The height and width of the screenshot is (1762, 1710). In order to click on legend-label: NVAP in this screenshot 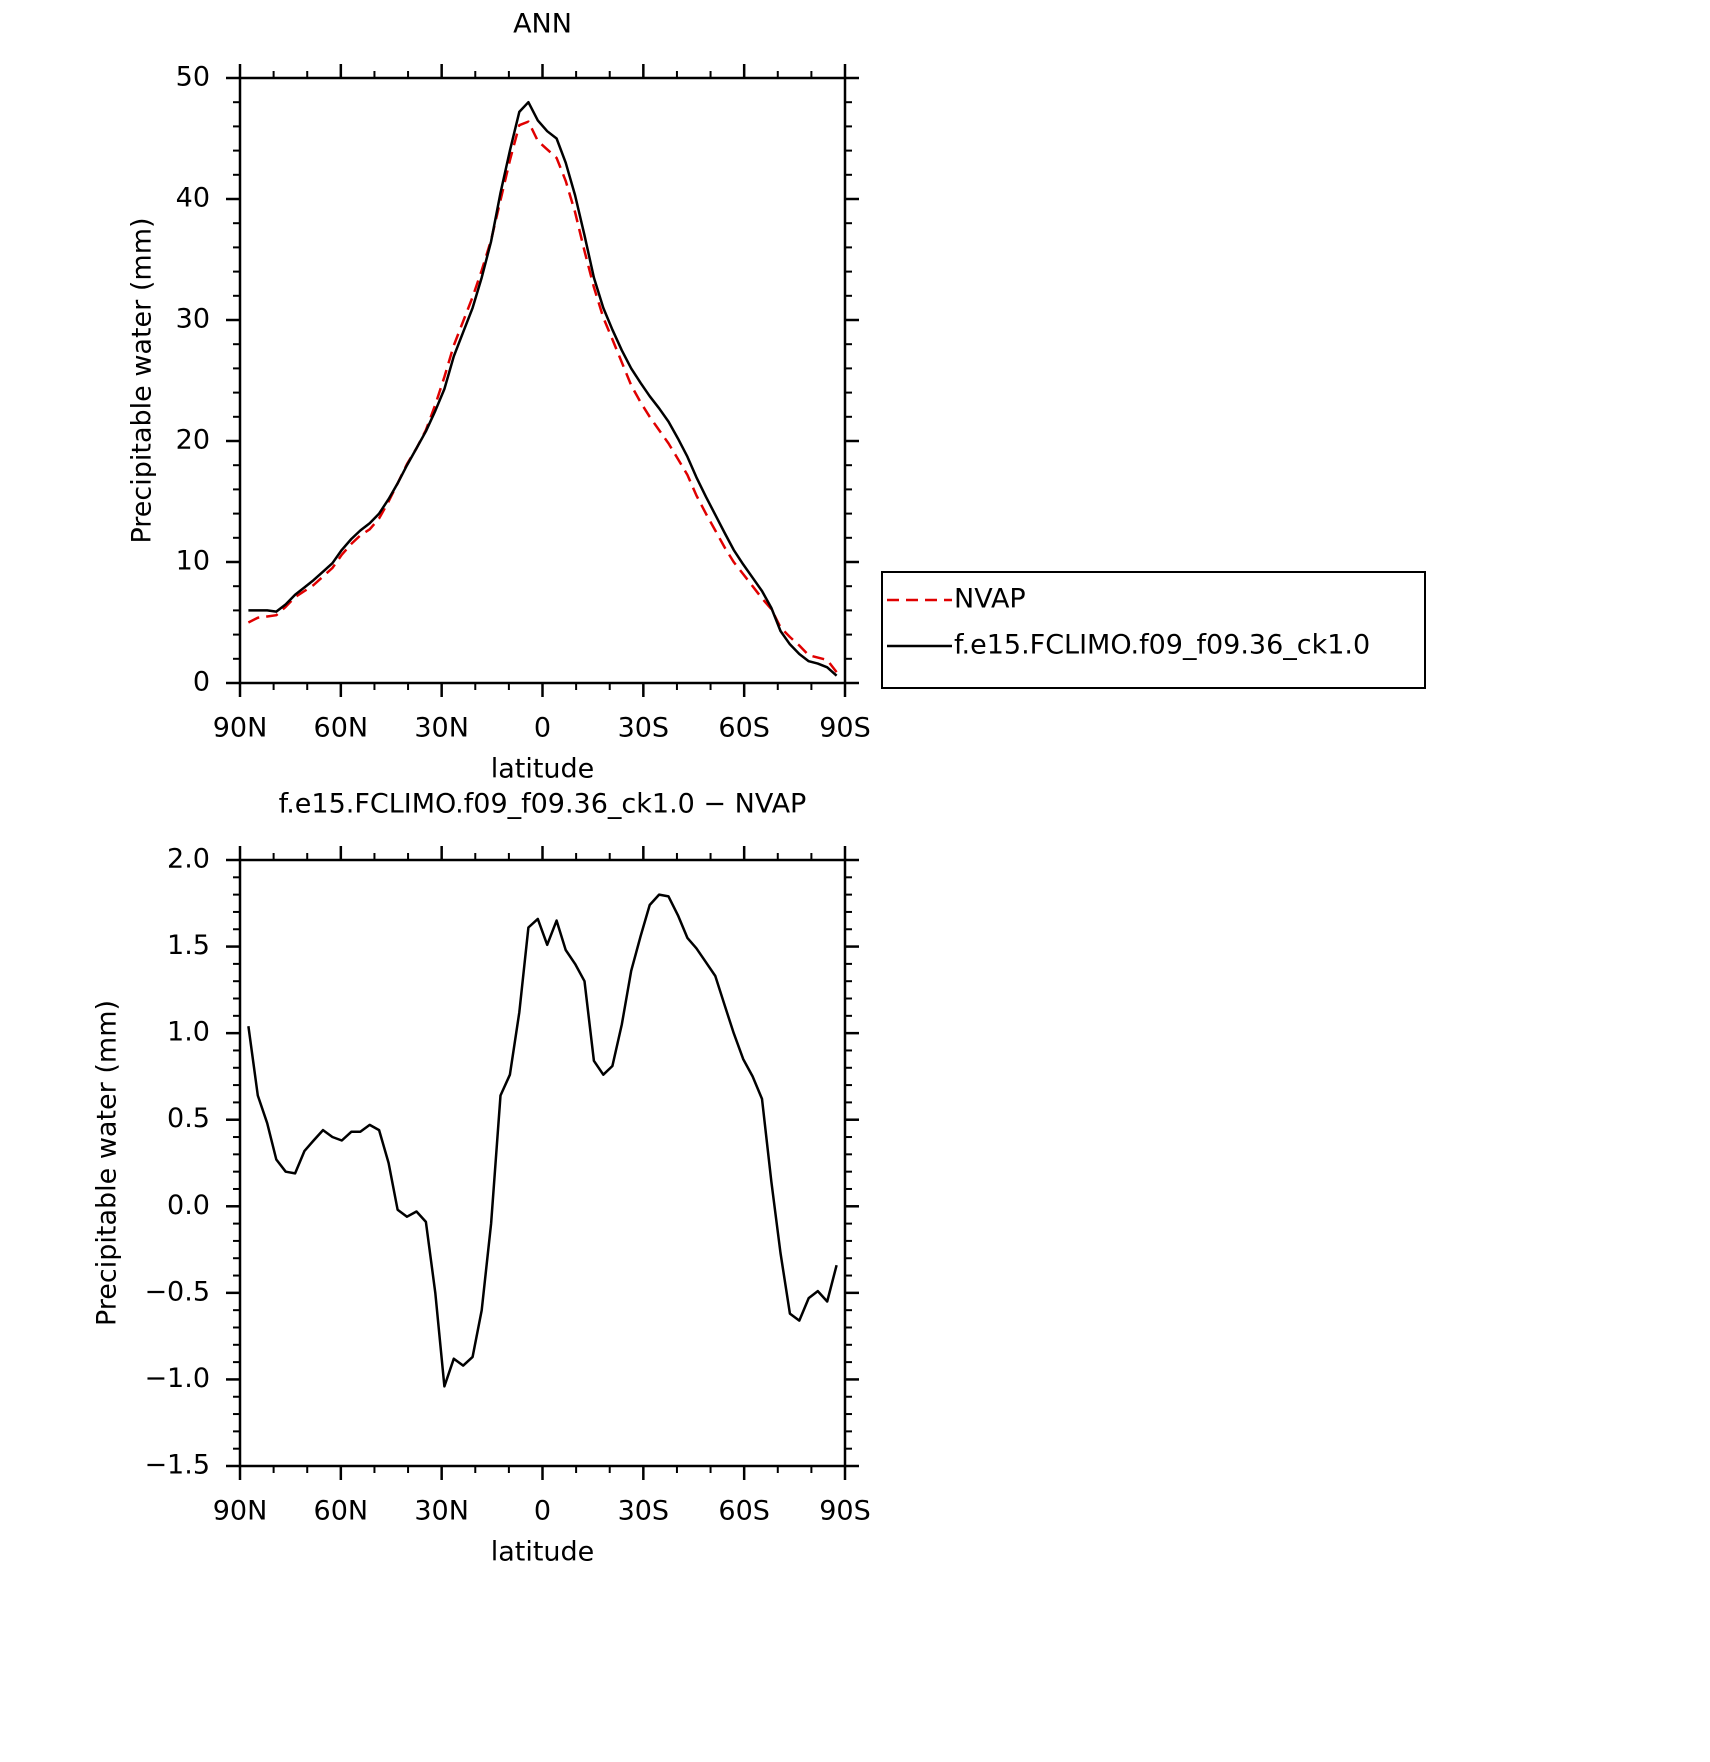, I will do `click(990, 599)`.